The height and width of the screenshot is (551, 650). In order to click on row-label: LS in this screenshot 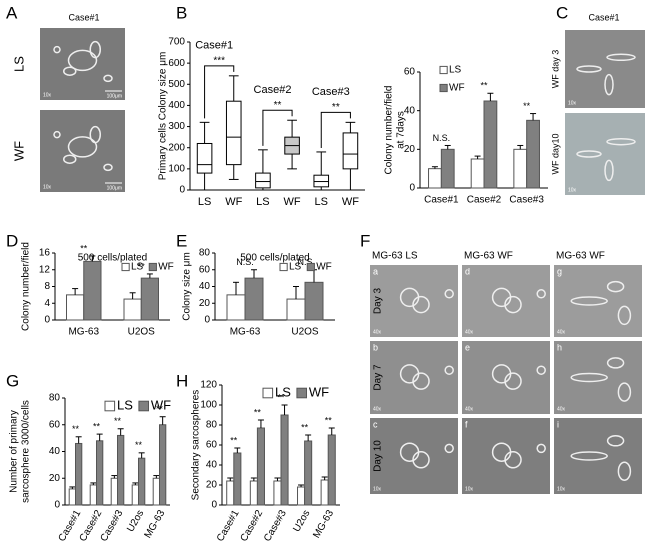, I will do `click(18, 64)`.